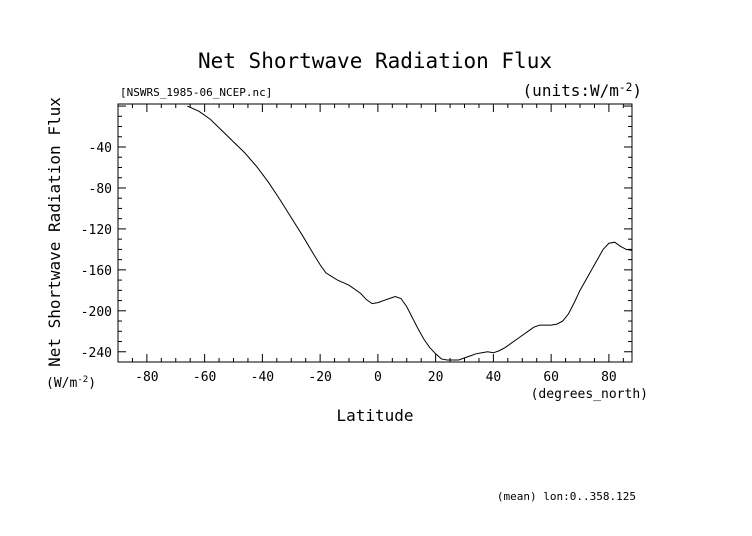 The height and width of the screenshot is (536, 752). What do you see at coordinates (96, 230) in the screenshot?
I see `y-tick-label: -120` at bounding box center [96, 230].